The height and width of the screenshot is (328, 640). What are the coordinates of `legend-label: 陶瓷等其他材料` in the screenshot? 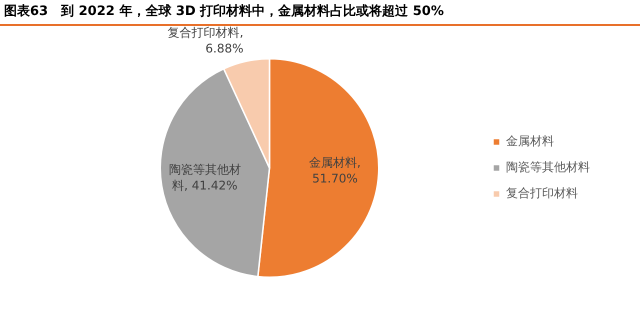 It's located at (548, 167).